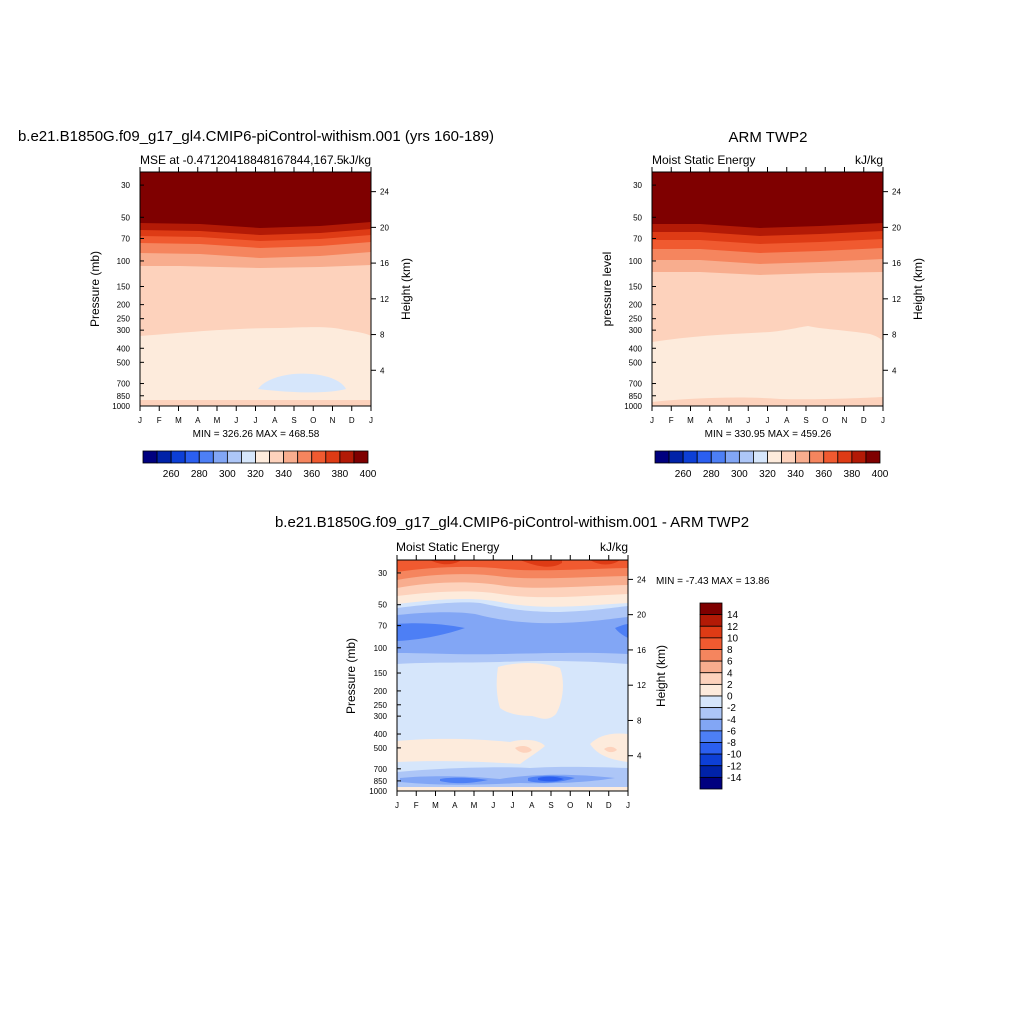  Describe the element at coordinates (639, 756) in the screenshot. I see `y-right-tick-label: 4` at that location.